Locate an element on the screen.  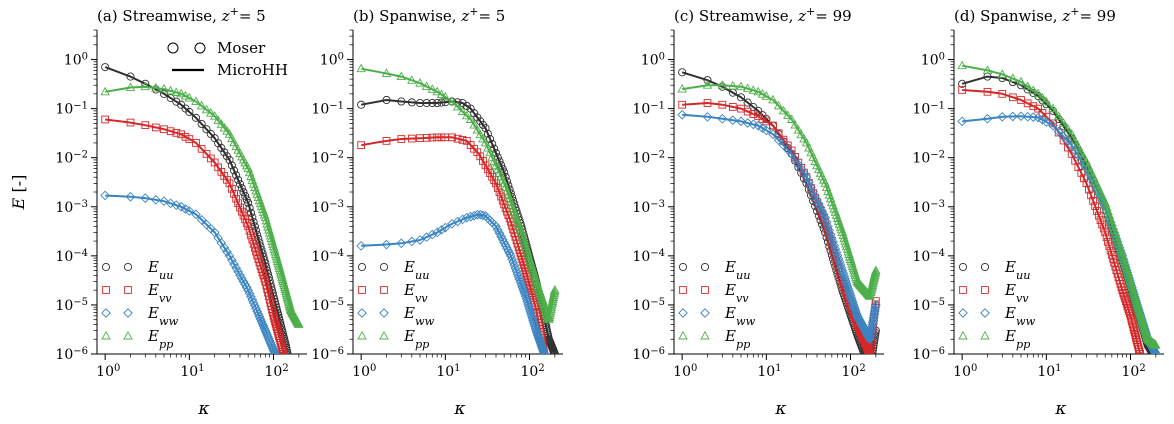
legend-label-uu: Euu is located at coordinates (160, 270).